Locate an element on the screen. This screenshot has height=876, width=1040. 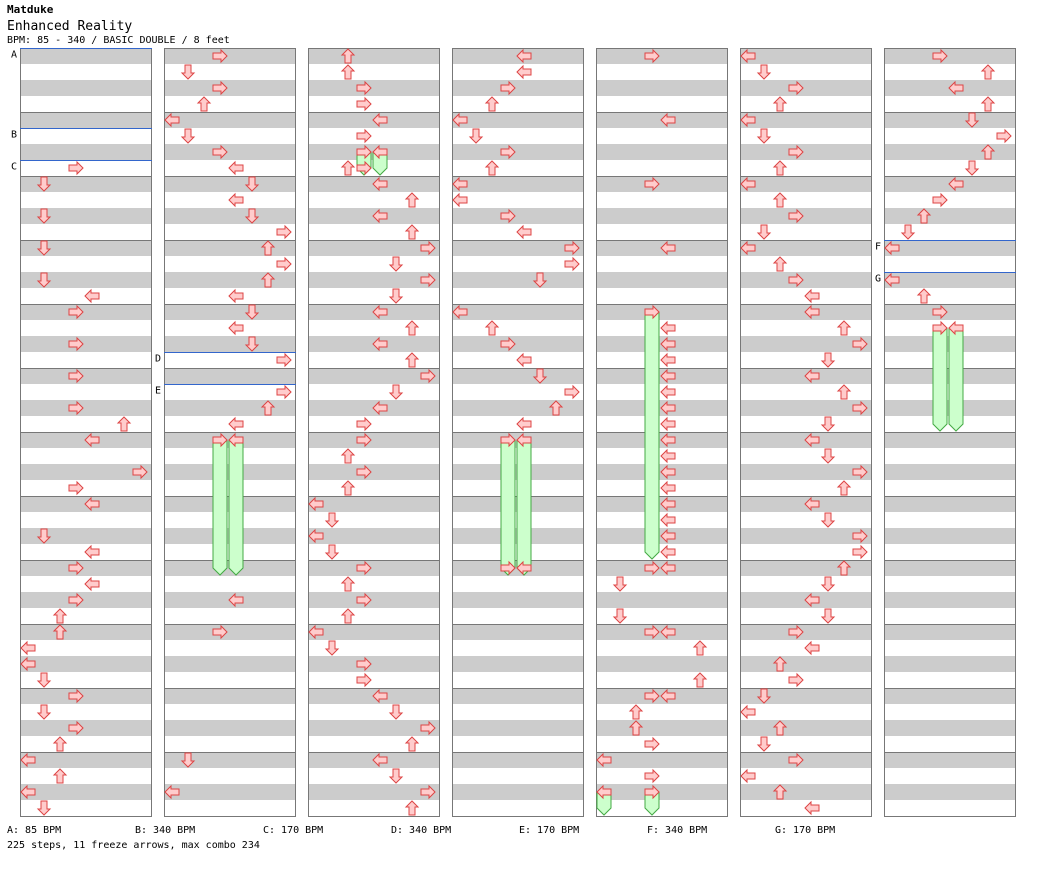
bpm-change-label: D is located at coordinates (158, 359).